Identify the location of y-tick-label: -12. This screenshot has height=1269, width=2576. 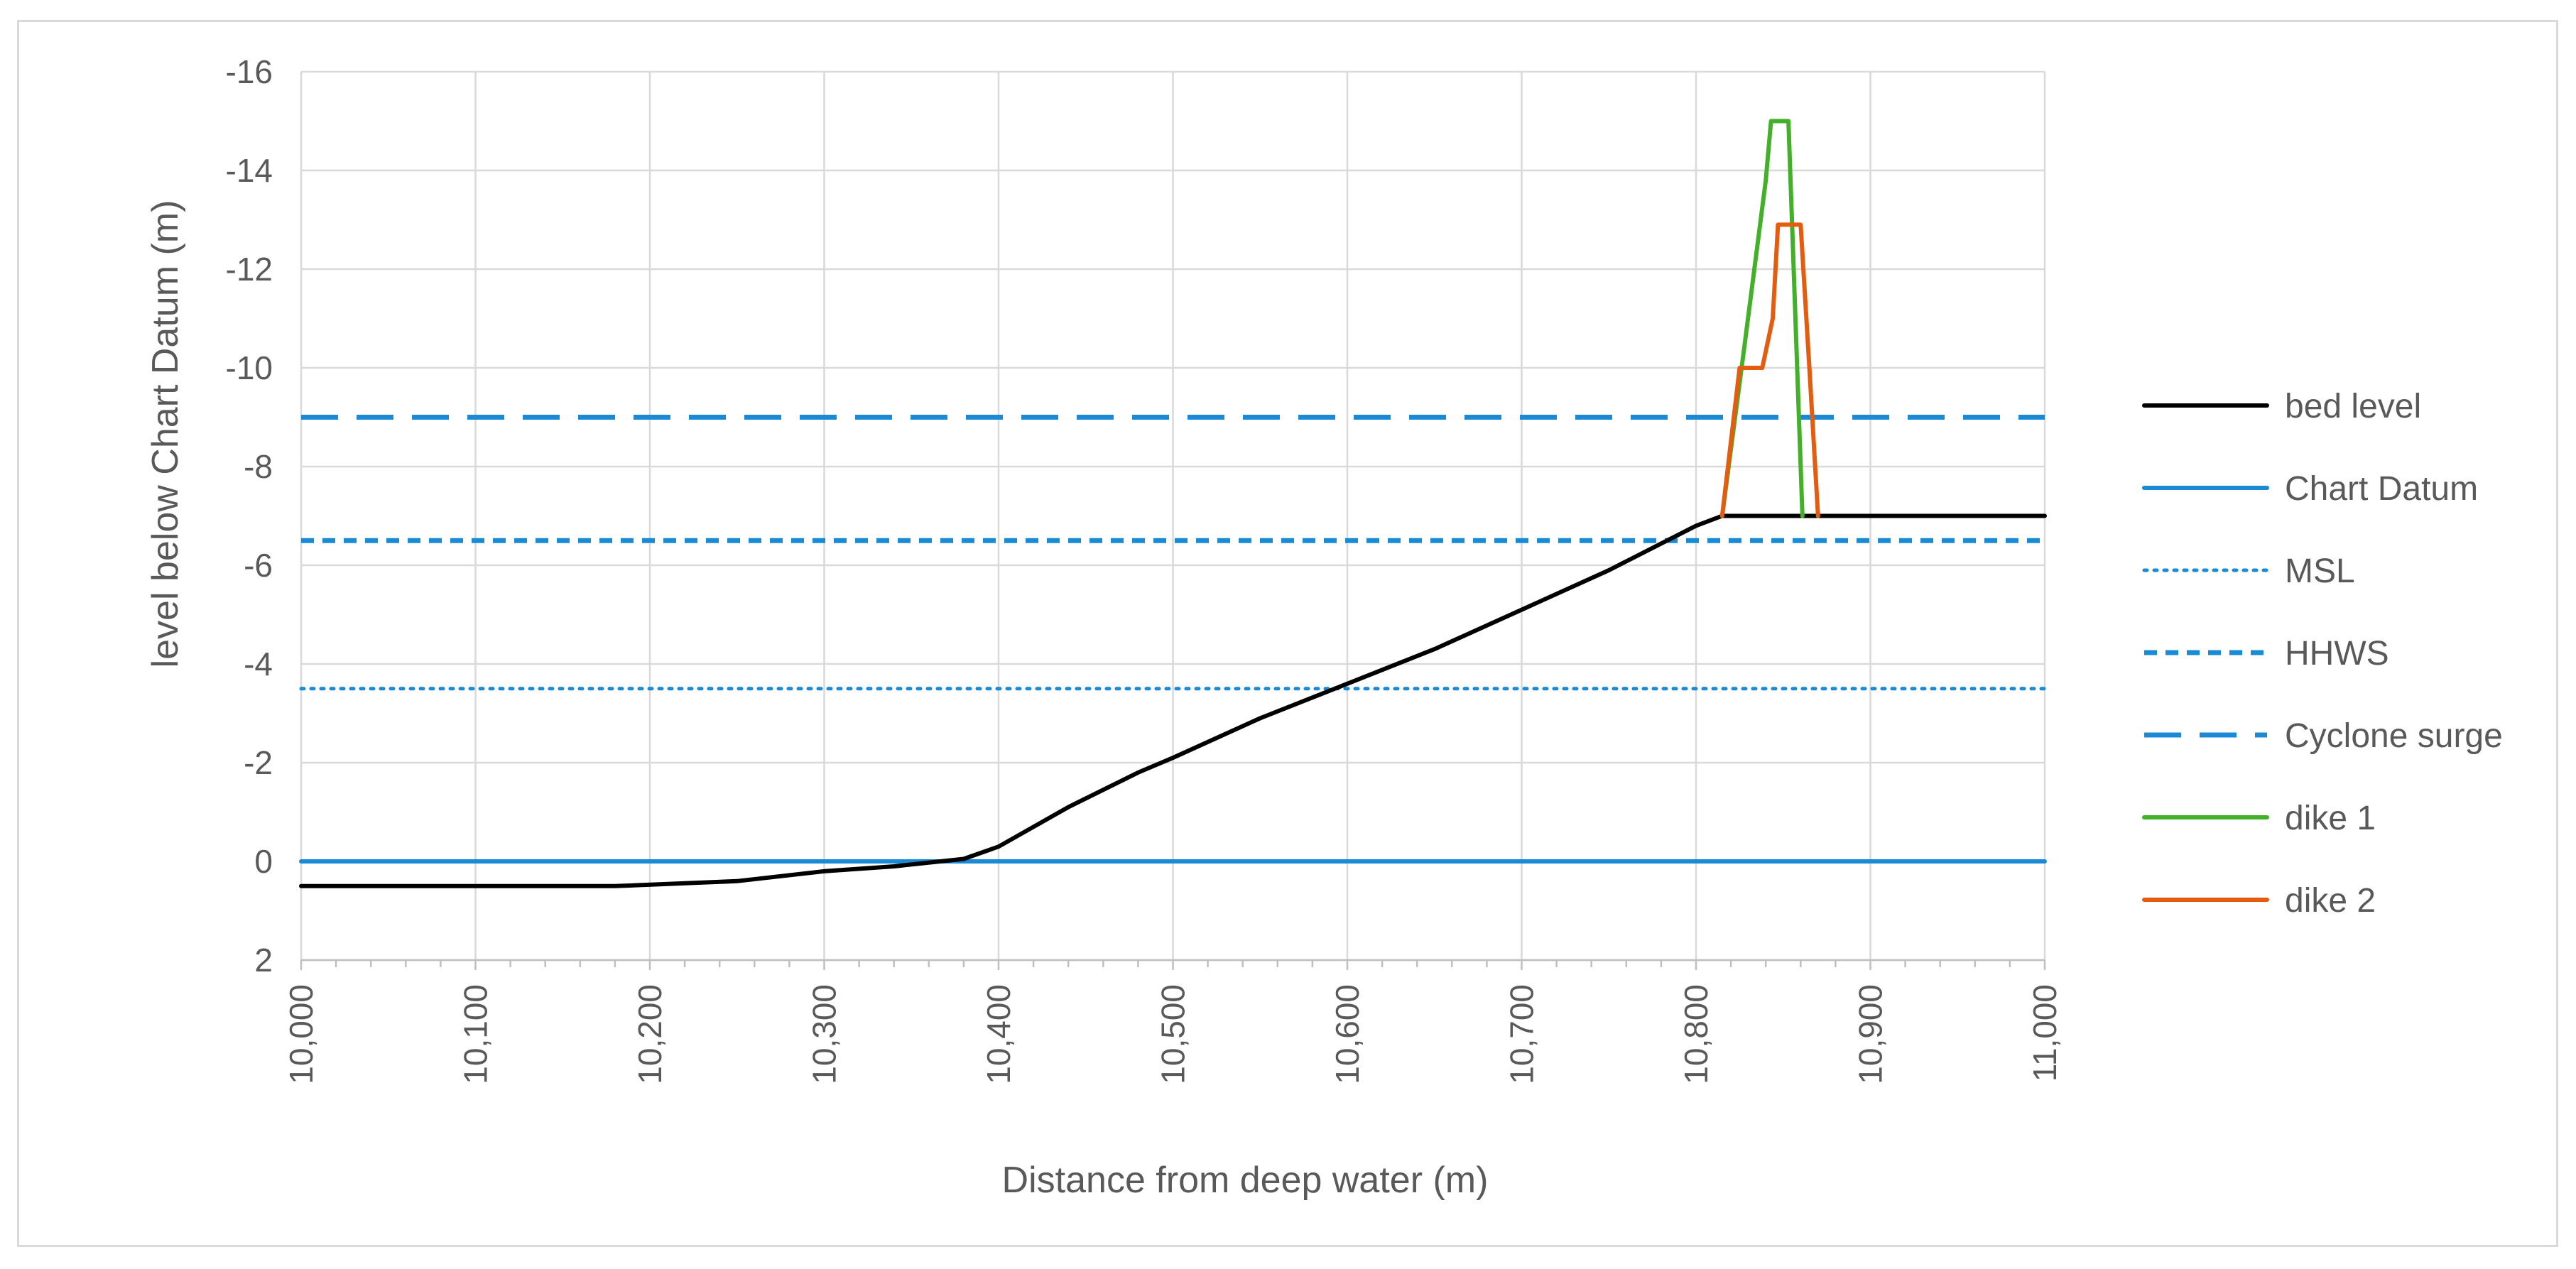
(250, 269).